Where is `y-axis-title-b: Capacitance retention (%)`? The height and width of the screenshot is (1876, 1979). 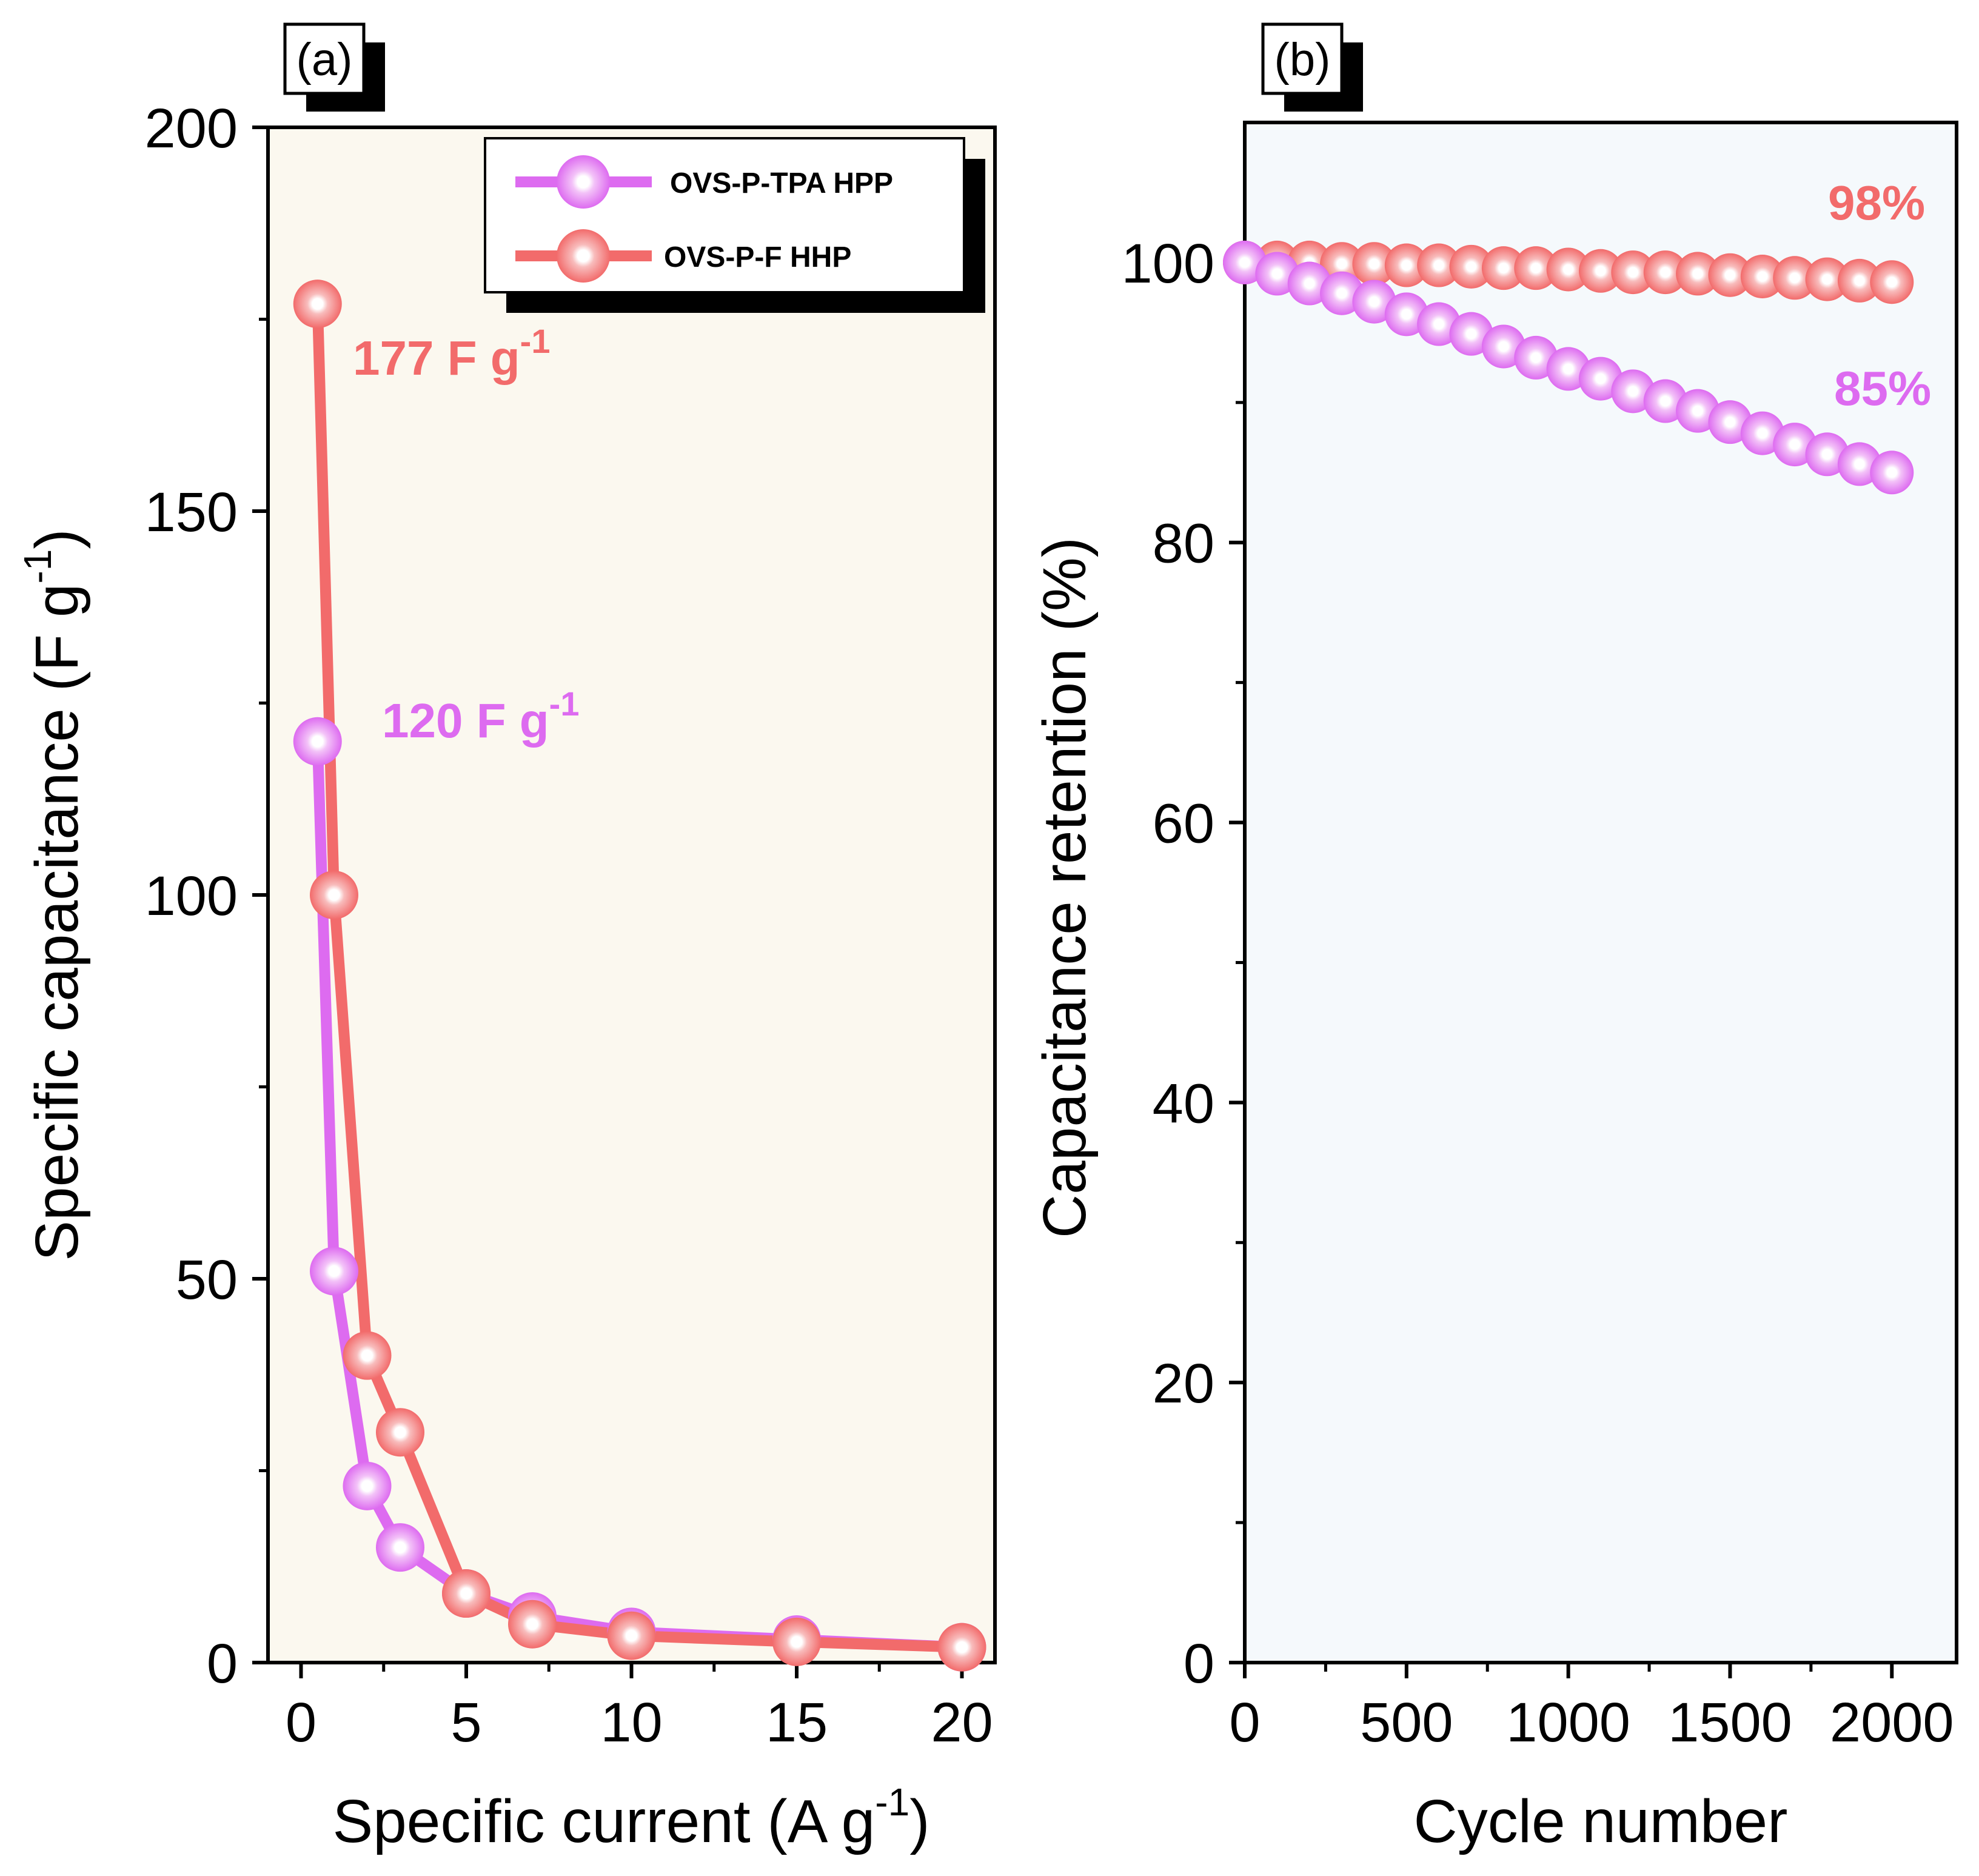 y-axis-title-b: Capacitance retention (%) is located at coordinates (1065, 887).